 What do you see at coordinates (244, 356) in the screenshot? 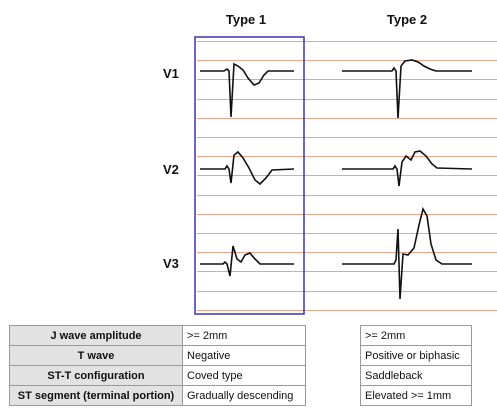
I see `type1-t-wave-value: Negative` at bounding box center [244, 356].